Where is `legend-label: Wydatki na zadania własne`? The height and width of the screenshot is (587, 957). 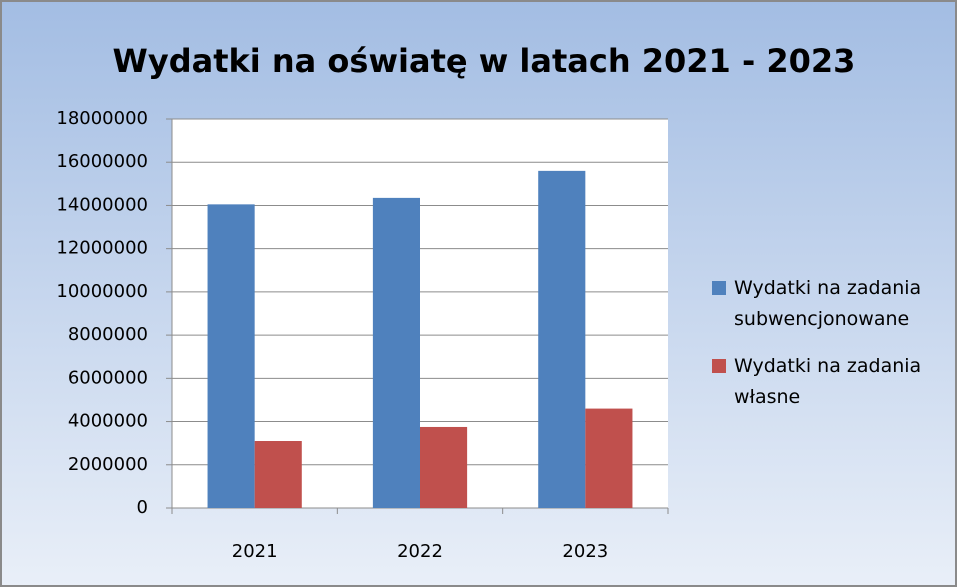
legend-label: Wydatki na zadania własne is located at coordinates (828, 381).